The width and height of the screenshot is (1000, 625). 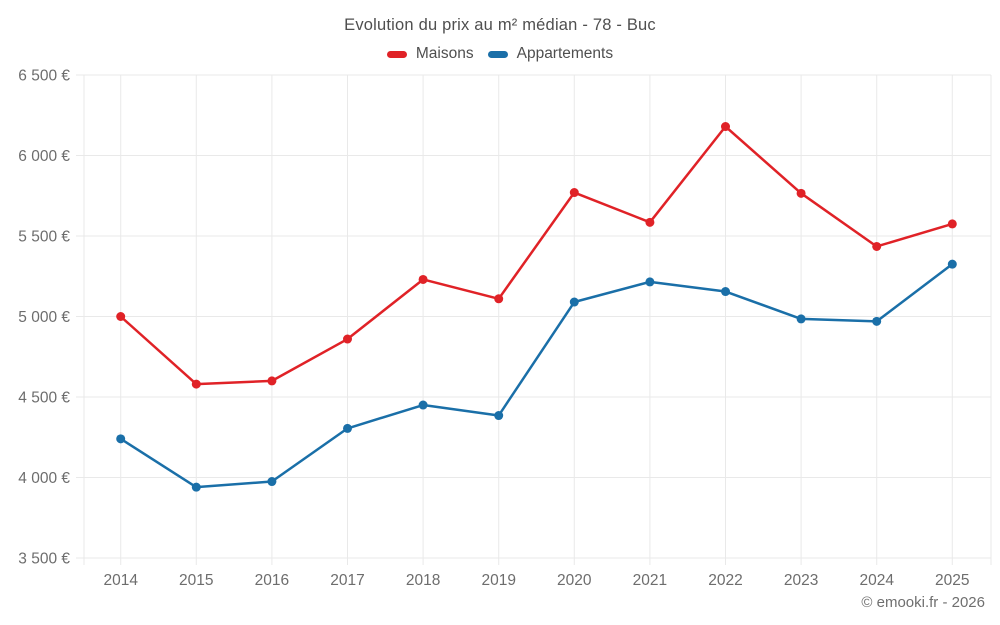 I want to click on data-point-appartements-2017, so click(x=347, y=428).